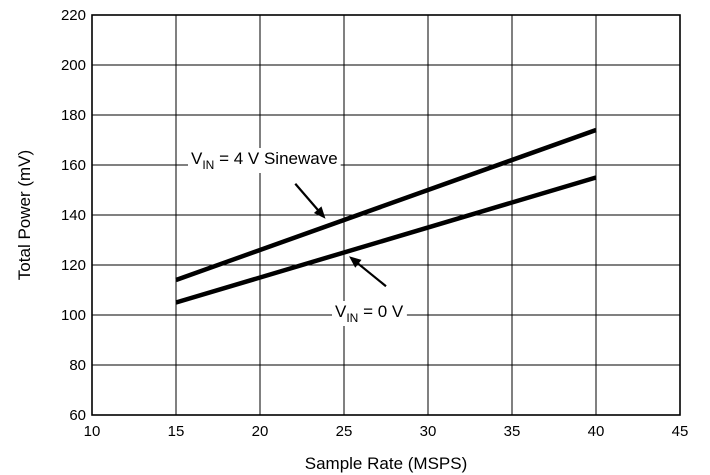 Image resolution: width=710 pixels, height=475 pixels. What do you see at coordinates (352, 318) in the screenshot?
I see `series-0v-label-sub: IN` at bounding box center [352, 318].